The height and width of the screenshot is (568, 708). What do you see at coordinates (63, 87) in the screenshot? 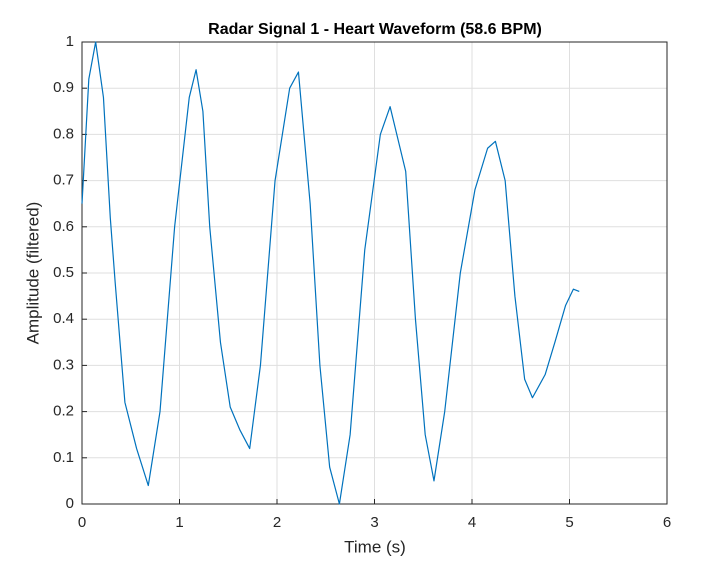
I see `y-tick-label: 0.9` at bounding box center [63, 87].